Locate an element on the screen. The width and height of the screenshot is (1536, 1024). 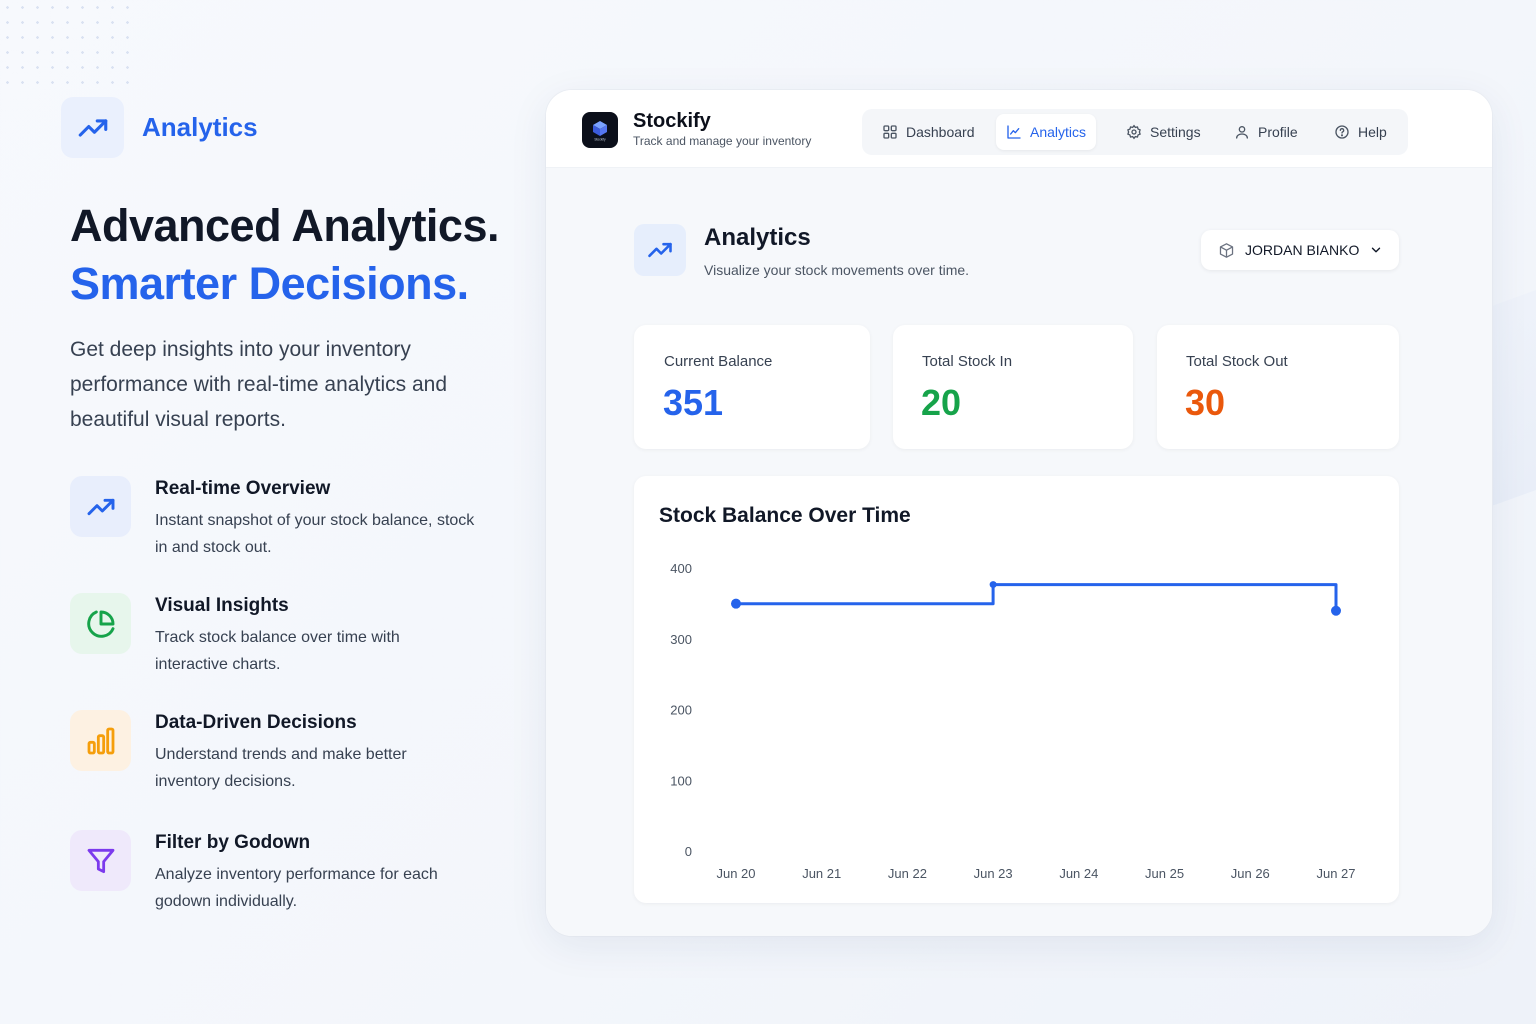
pie-chart-icon is located at coordinates (100, 624).